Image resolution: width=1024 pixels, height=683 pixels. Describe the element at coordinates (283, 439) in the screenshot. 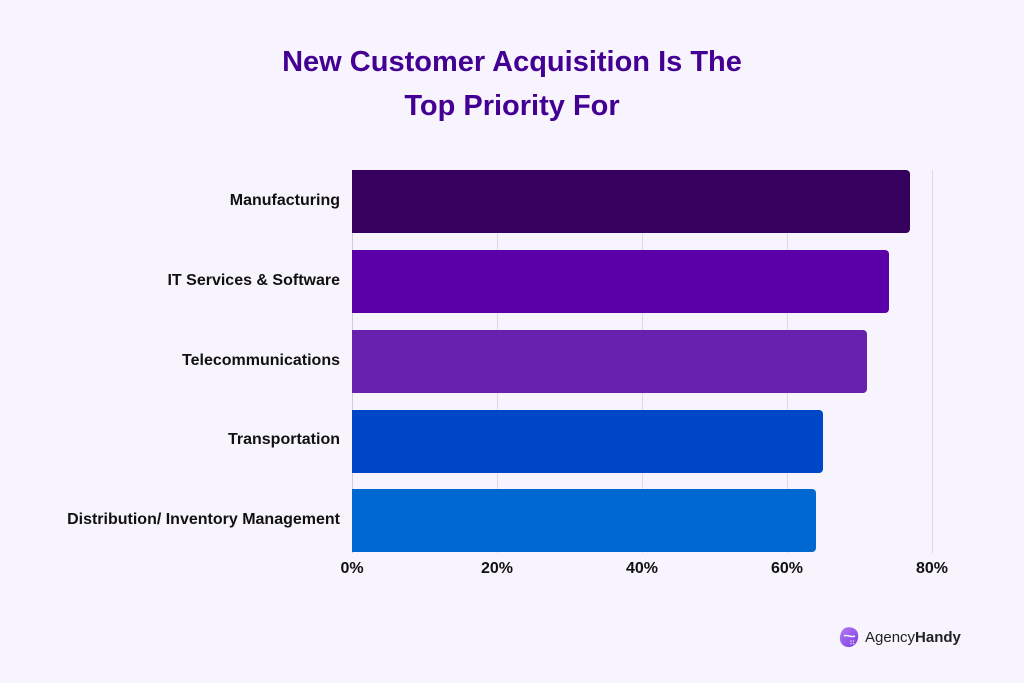

I see `category-label-transportation: Transportation` at that location.